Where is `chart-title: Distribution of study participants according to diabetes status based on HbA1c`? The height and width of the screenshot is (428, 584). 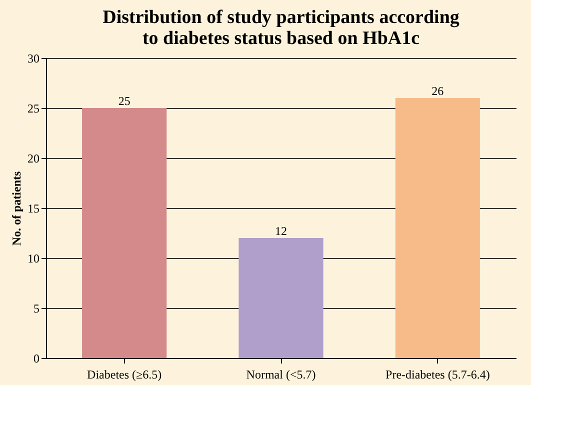
chart-title: Distribution of study participants according to diabetes status based on HbA1c is located at coordinates (281, 28).